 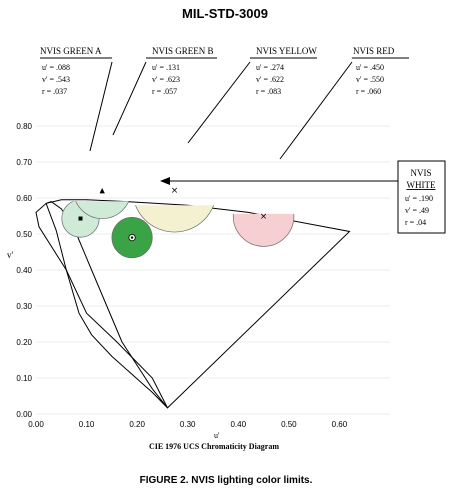 What do you see at coordinates (24, 342) in the screenshot?
I see `y-tick-label: 0.20` at bounding box center [24, 342].